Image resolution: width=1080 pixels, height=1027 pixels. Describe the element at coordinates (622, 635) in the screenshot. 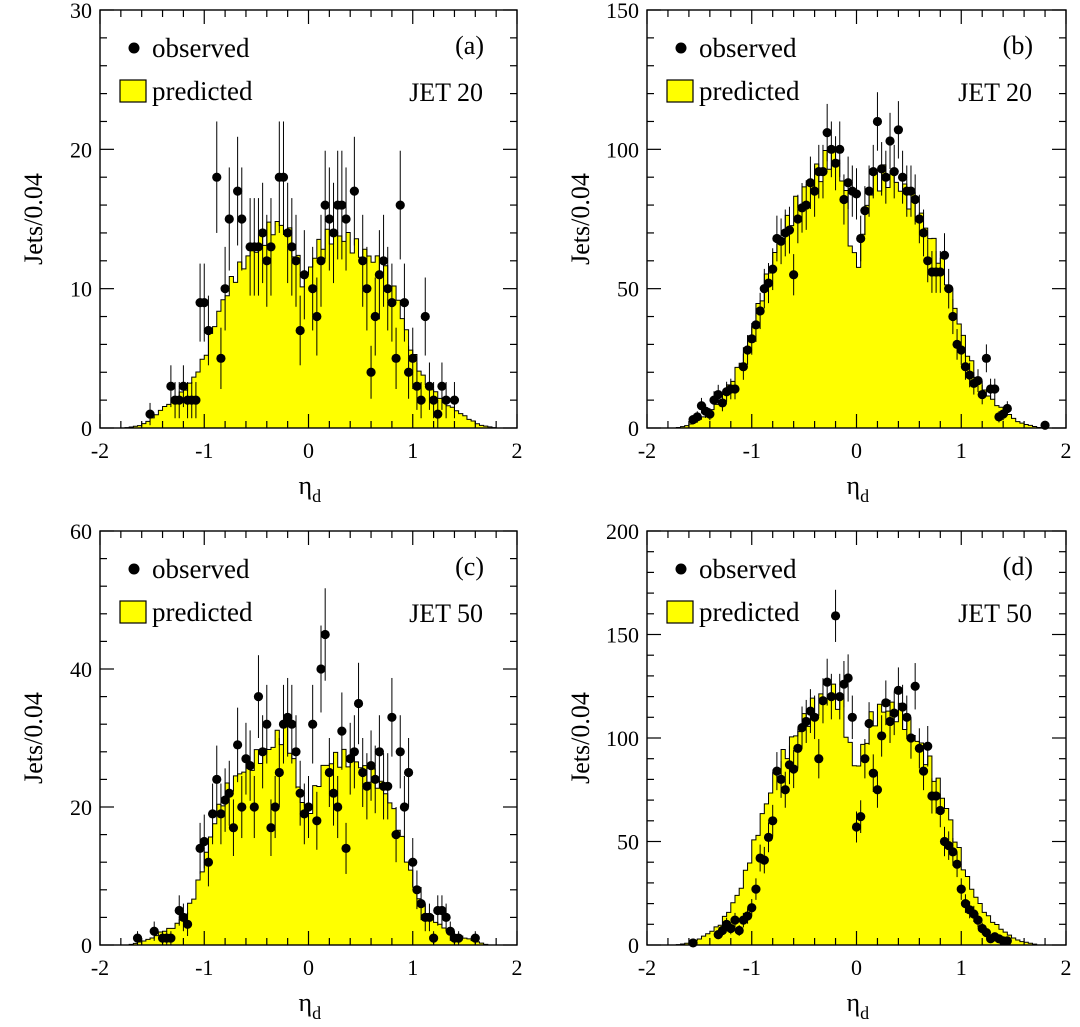

I see `y-tick-label: 150` at that location.